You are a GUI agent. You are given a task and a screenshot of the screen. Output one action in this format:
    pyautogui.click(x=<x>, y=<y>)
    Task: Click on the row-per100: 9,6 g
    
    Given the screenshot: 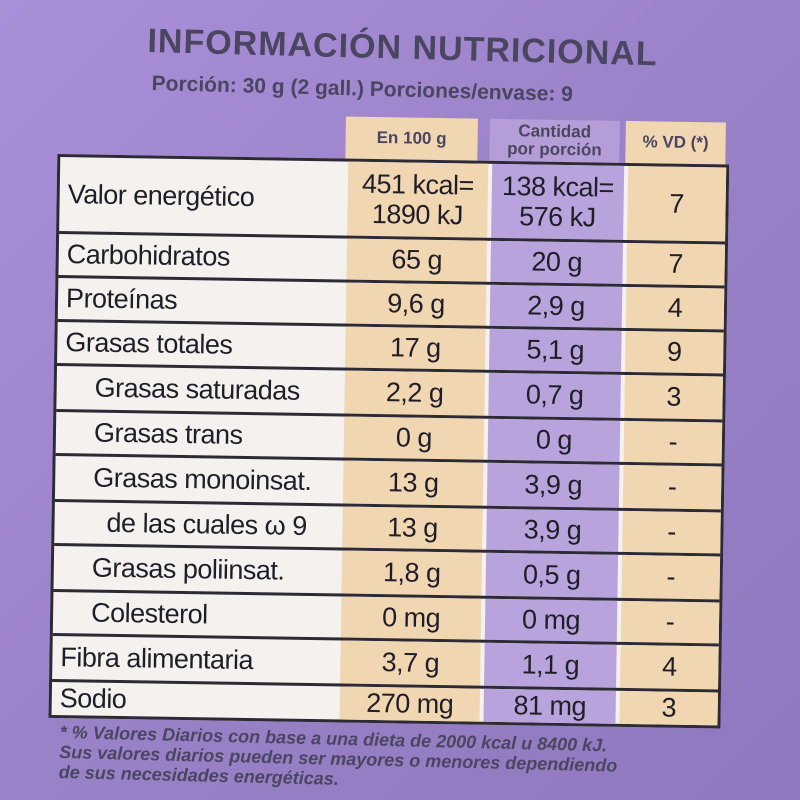 What is the action you would take?
    pyautogui.click(x=416, y=304)
    